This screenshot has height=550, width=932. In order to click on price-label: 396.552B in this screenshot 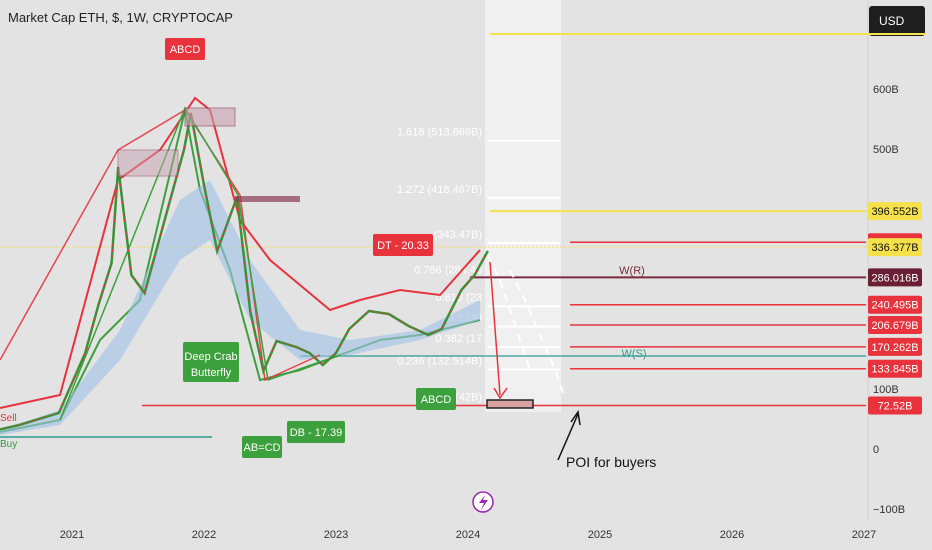, I will do `click(894, 212)`.